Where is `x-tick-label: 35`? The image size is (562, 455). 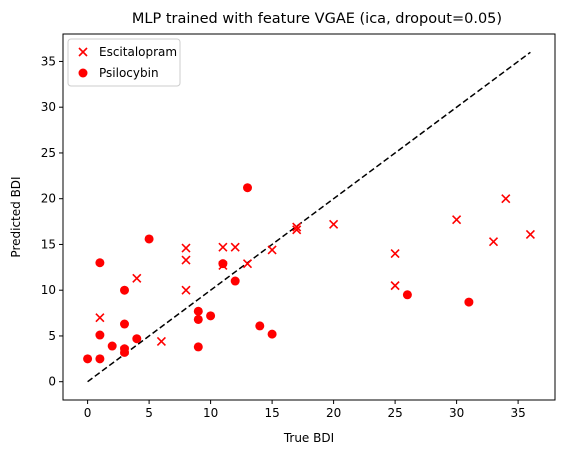
x-tick-label: 35 is located at coordinates (517, 413).